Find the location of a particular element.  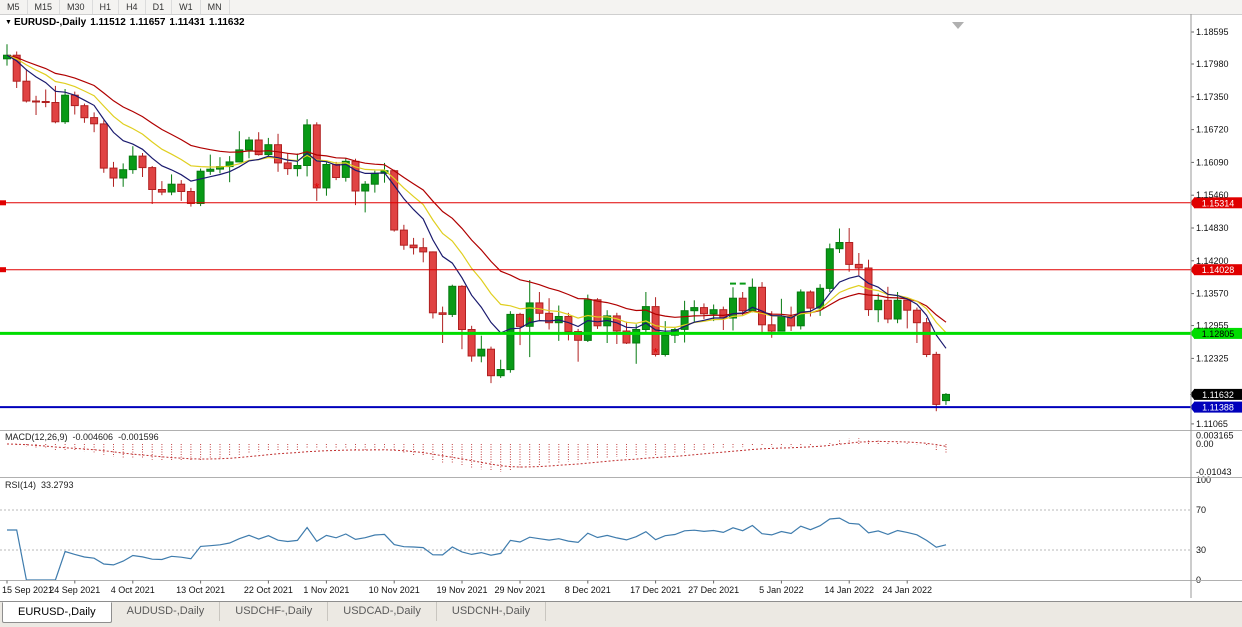

price-axis-label: 1.16090 is located at coordinates (1212, 162).